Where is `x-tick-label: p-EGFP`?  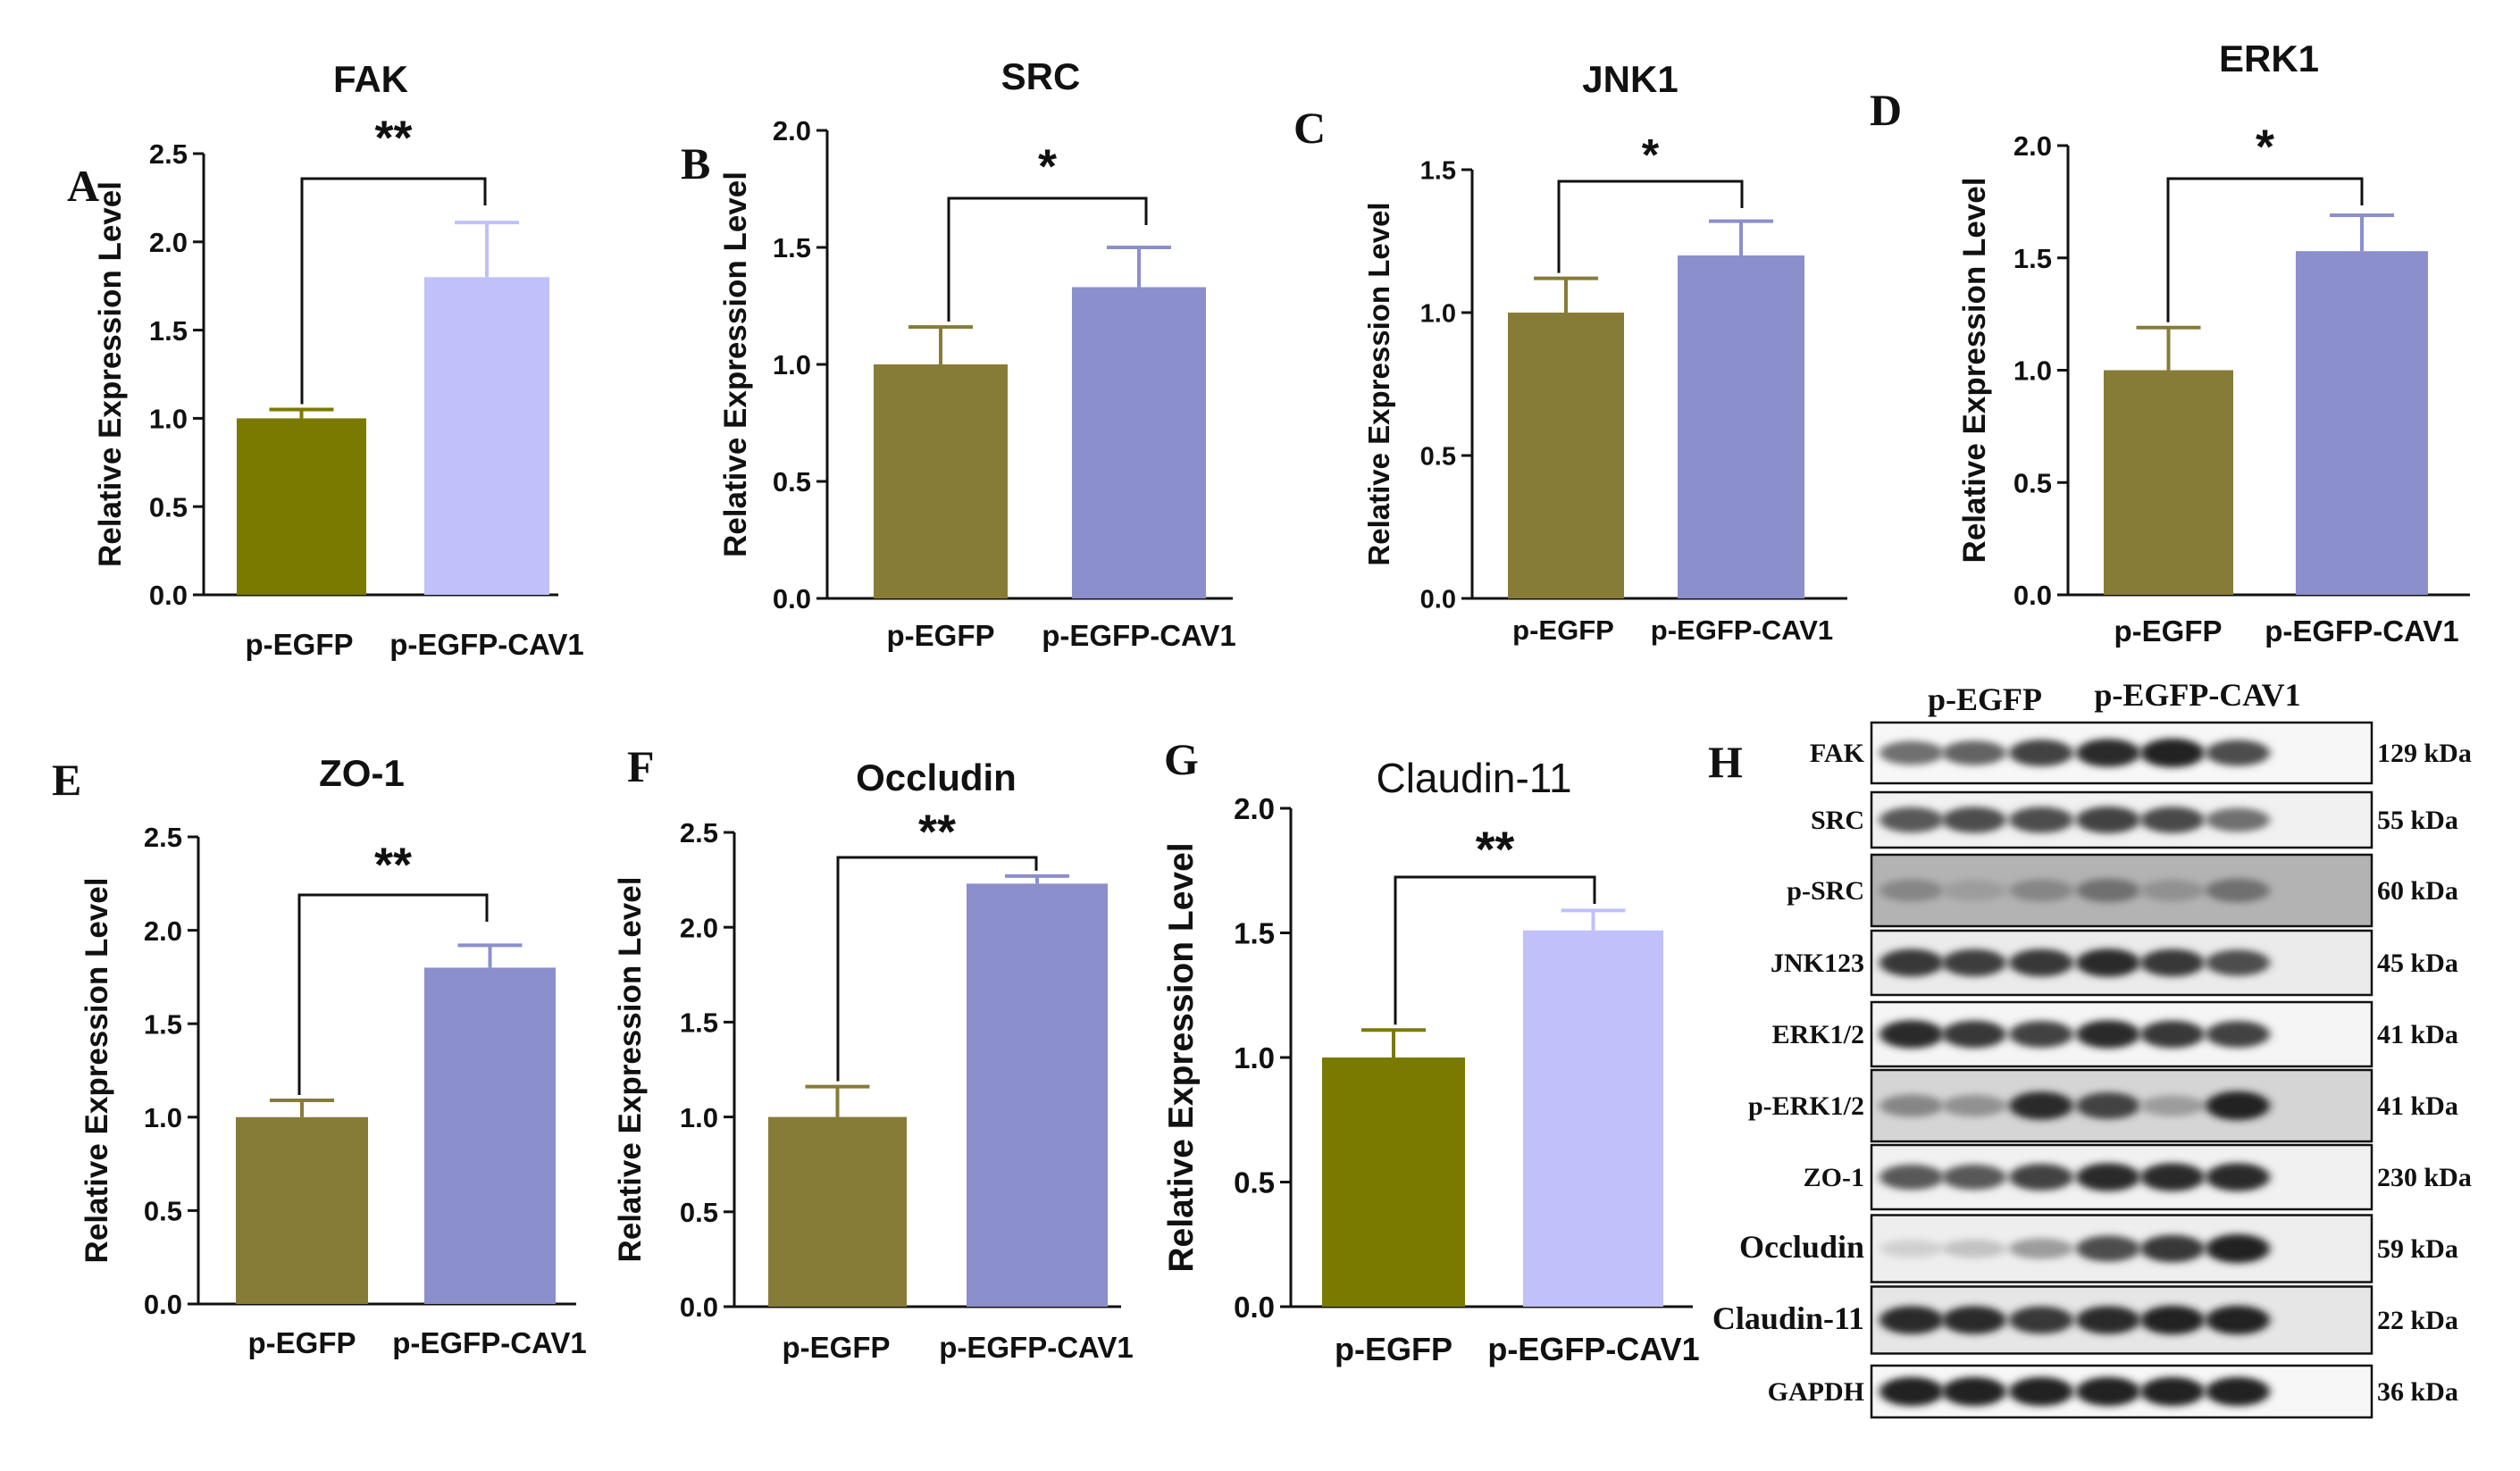 x-tick-label: p-EGFP is located at coordinates (1563, 630).